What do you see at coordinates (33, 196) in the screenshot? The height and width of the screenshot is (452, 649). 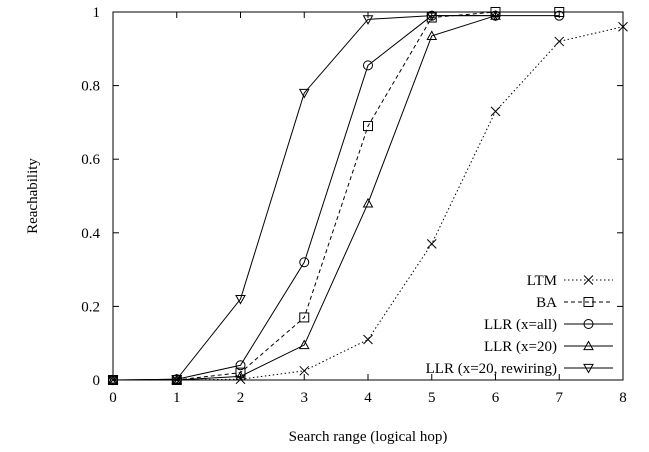 I see `y-axis-label: Reachability` at bounding box center [33, 196].